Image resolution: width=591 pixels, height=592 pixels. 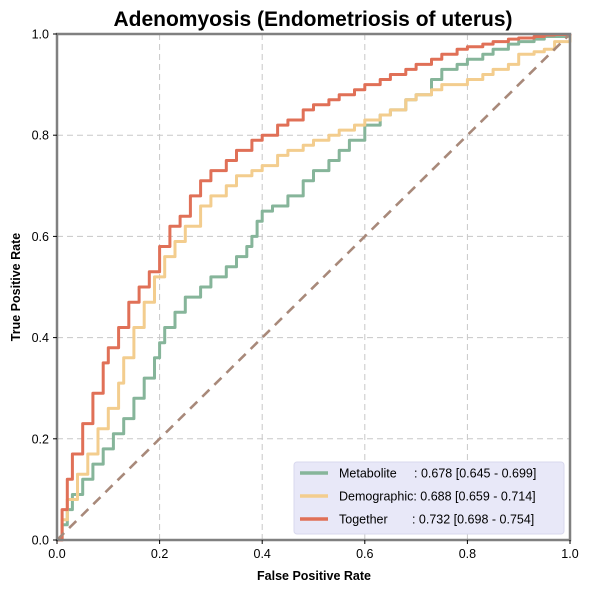 What do you see at coordinates (467, 554) in the screenshot?
I see `x-tick-label: 0.8` at bounding box center [467, 554].